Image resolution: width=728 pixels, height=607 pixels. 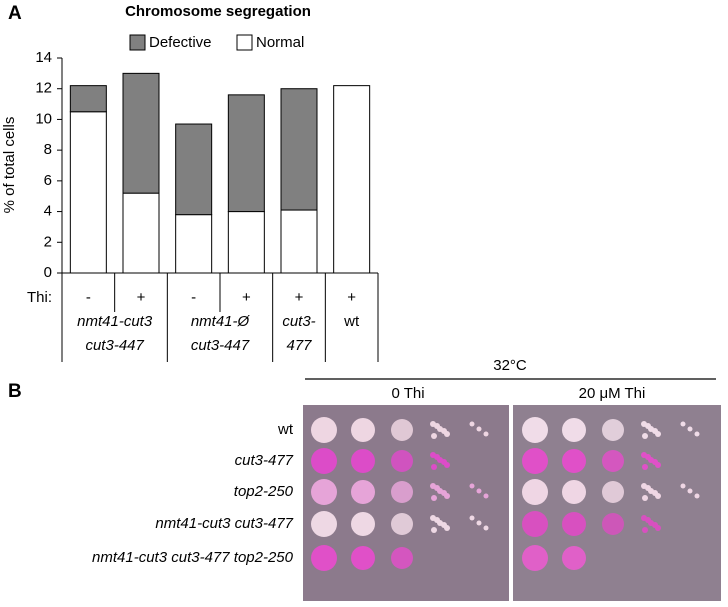 What do you see at coordinates (115, 321) in the screenshot?
I see `group-label: nmt41-cut3` at bounding box center [115, 321].